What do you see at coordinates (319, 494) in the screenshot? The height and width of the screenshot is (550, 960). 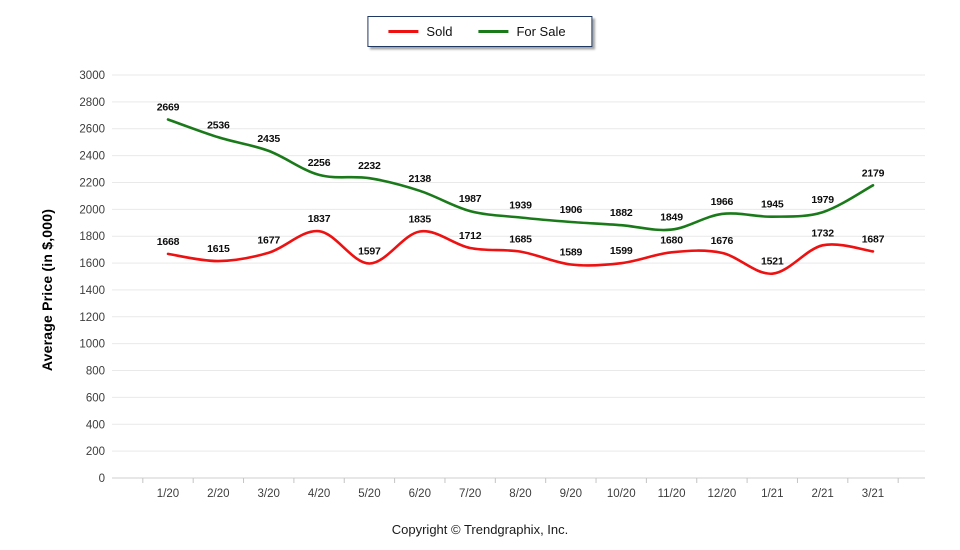 I see `x-tick-label: 4/20` at bounding box center [319, 494].